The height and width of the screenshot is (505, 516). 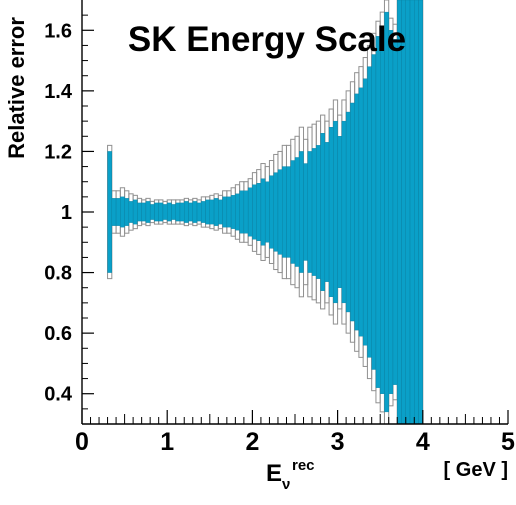 What do you see at coordinates (303, 465) in the screenshot?
I see `x-axis-label-sup: rec` at bounding box center [303, 465].